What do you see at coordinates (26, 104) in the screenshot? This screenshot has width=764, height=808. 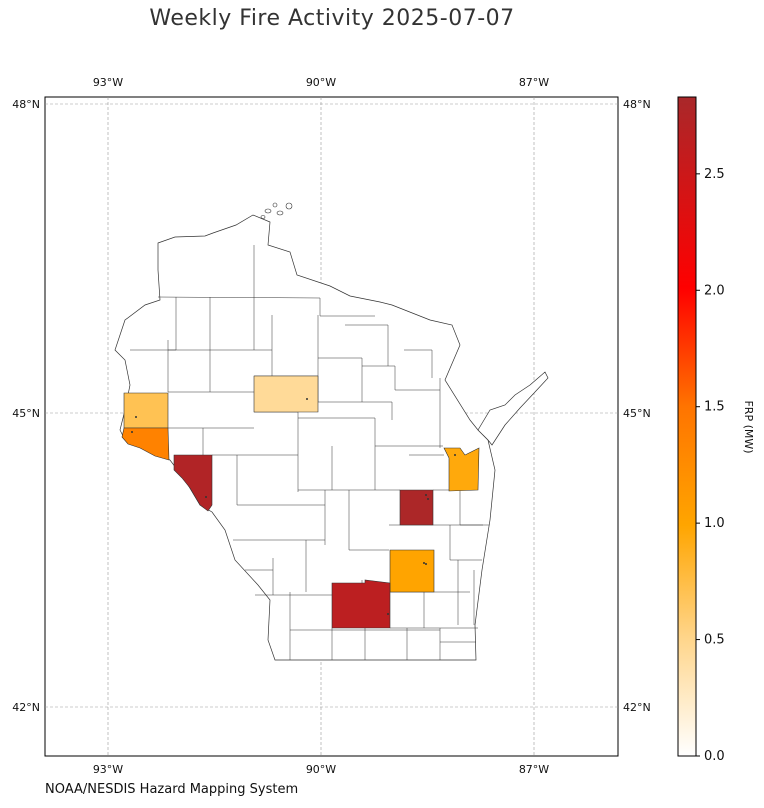 I see `lat-label-left: 48°N` at bounding box center [26, 104].